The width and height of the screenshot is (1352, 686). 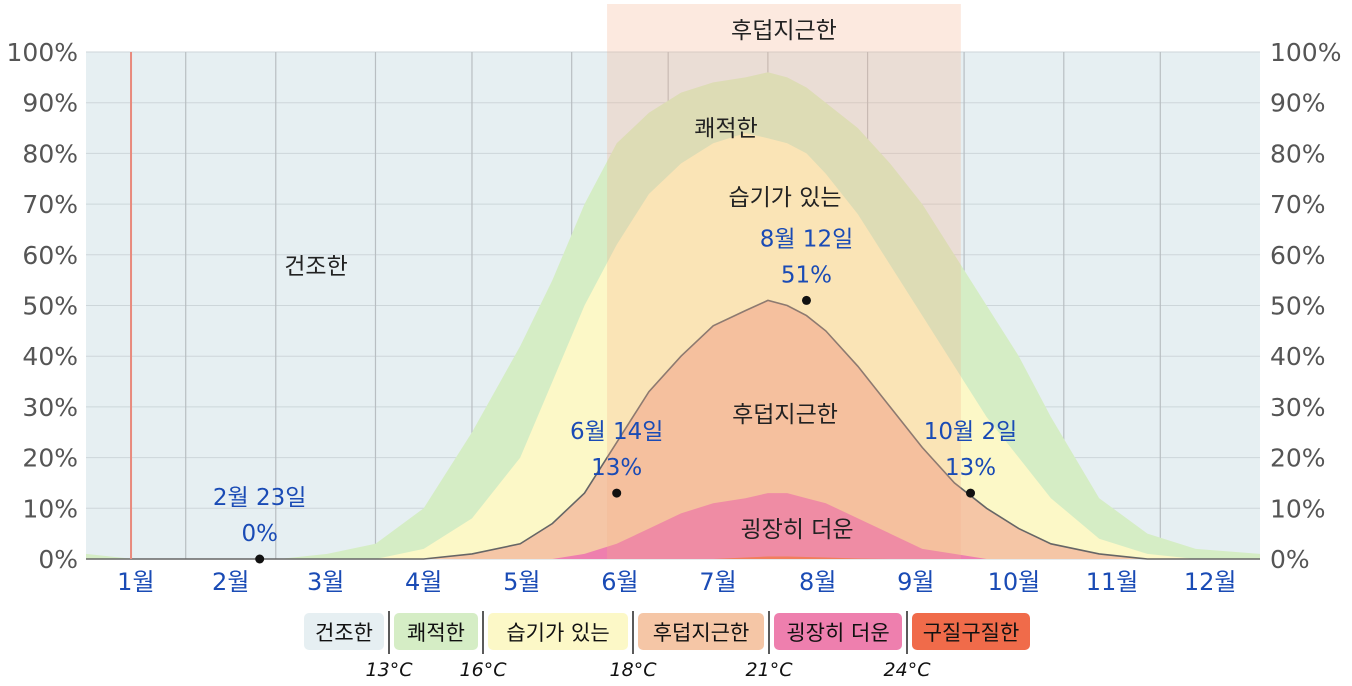 I want to click on month-label: 1월, so click(x=135, y=582).